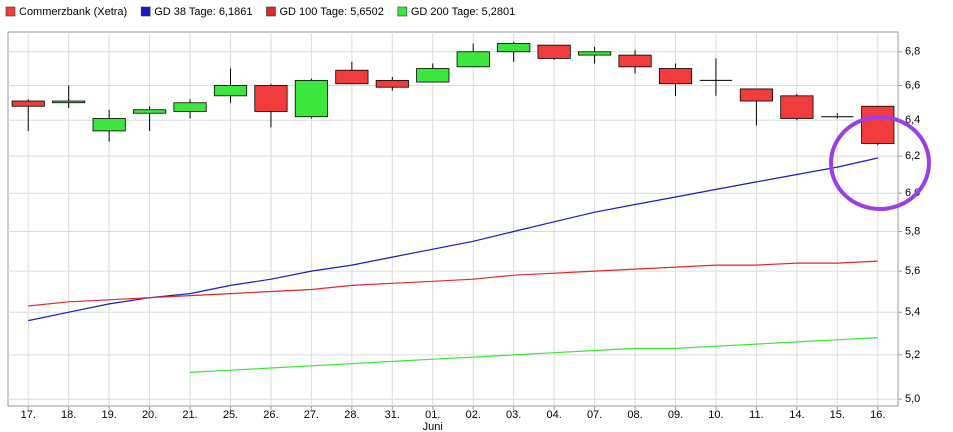 The height and width of the screenshot is (432, 953). I want to click on y-tick-label: 6,6, so click(912, 85).